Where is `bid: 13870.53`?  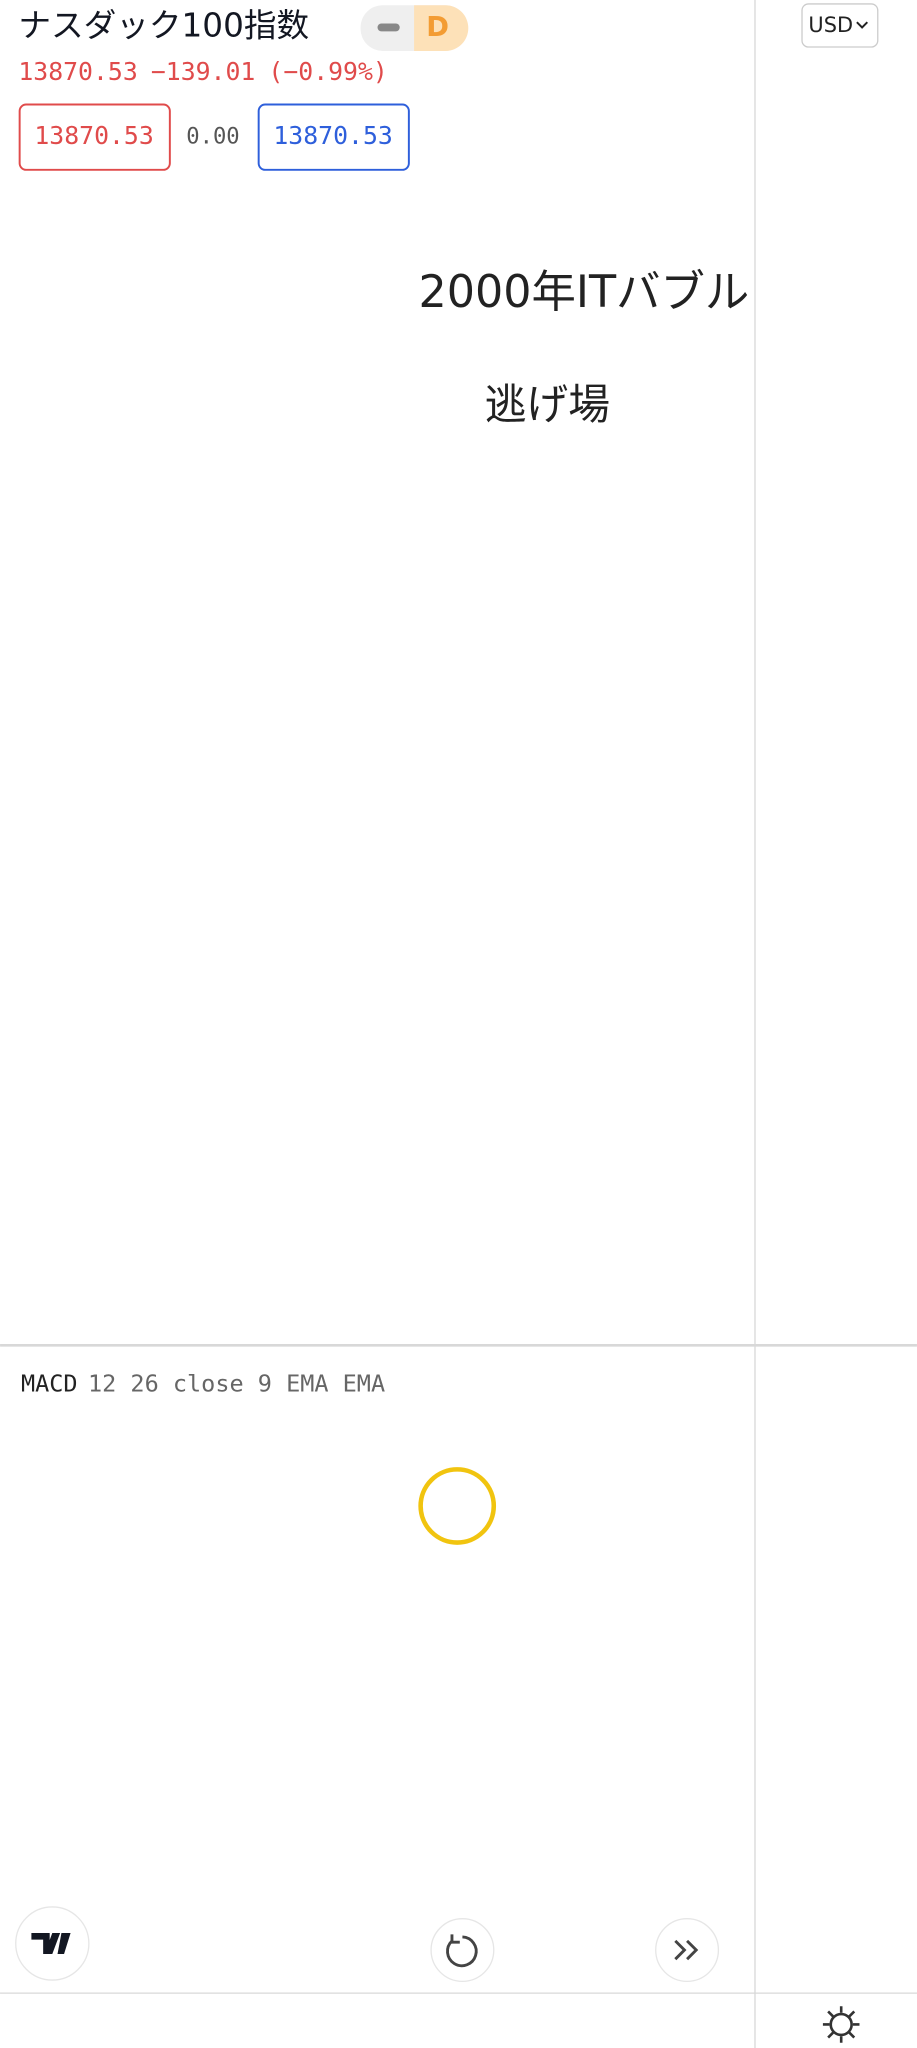
bid: 13870.53 is located at coordinates (93, 135).